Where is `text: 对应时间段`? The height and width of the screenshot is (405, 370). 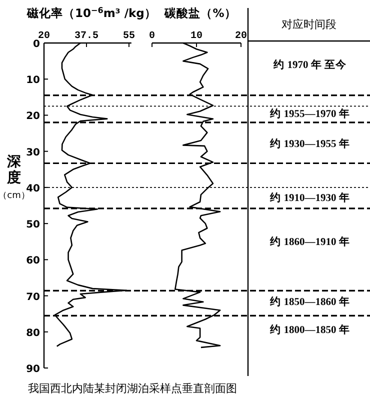
text: 对应时间段 is located at coordinates (309, 24).